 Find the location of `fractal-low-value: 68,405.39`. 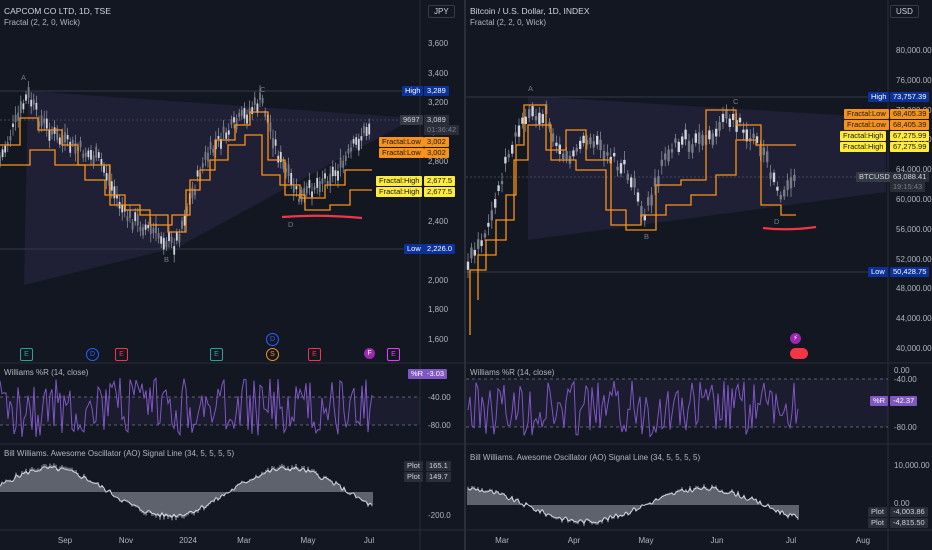

fractal-low-value: 68,405.39 is located at coordinates (910, 125).